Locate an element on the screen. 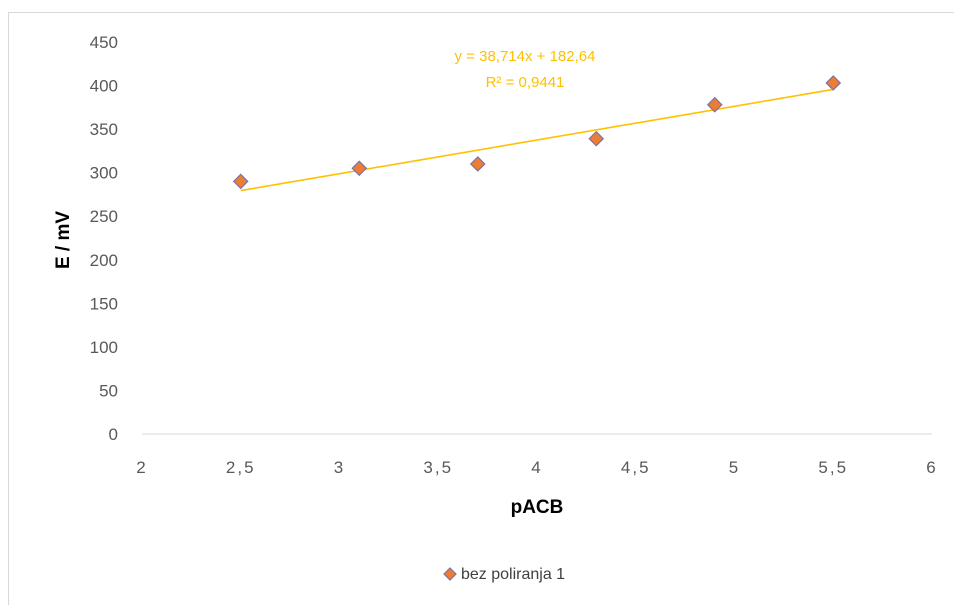 The image size is (954, 605). y-tick-label: 50 is located at coordinates (108, 390).